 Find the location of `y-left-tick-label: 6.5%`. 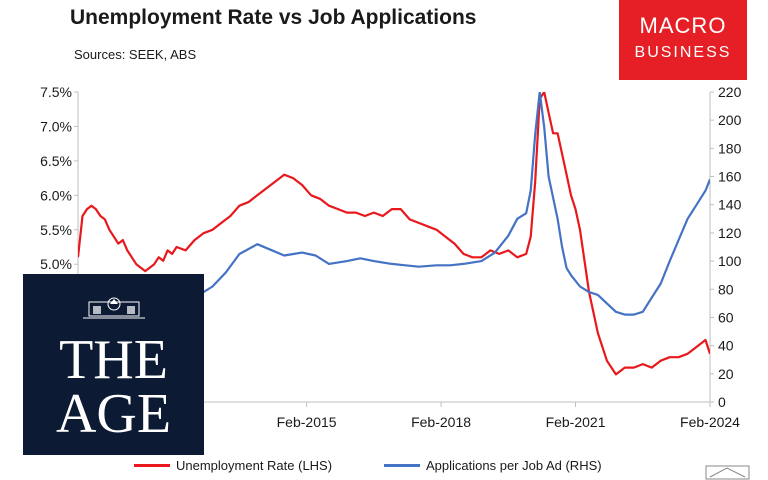

y-left-tick-label: 6.5% is located at coordinates (56, 161).